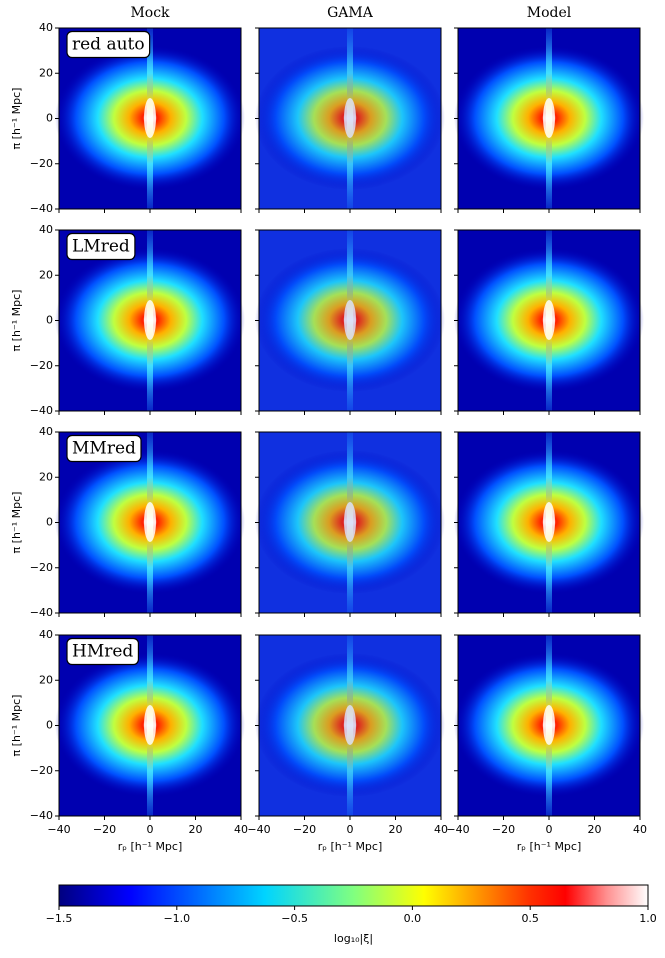 This screenshot has height=958, width=665. I want to click on colorbar-tick-label: 0.5, so click(530, 918).